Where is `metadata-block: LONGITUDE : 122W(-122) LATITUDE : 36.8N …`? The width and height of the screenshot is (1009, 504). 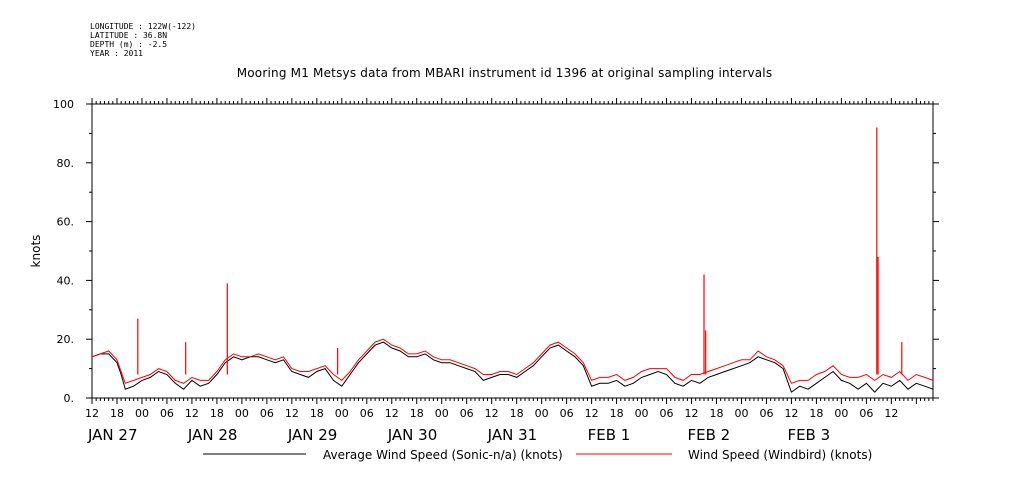 metadata-block: LONGITUDE : 122W(-122) LATITUDE : 36.8N … is located at coordinates (143, 40).